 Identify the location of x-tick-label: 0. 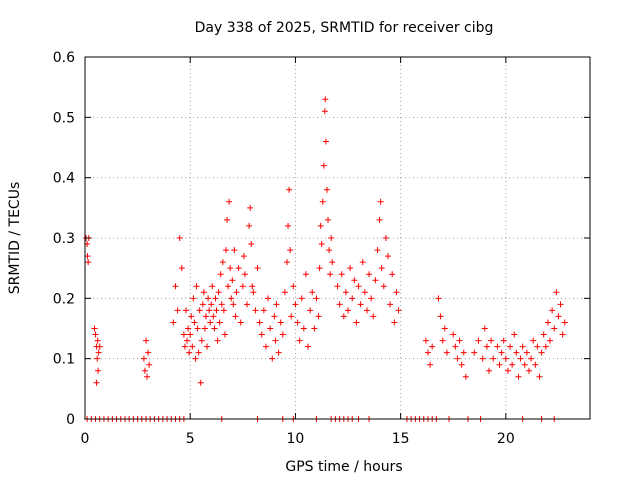
(85, 439).